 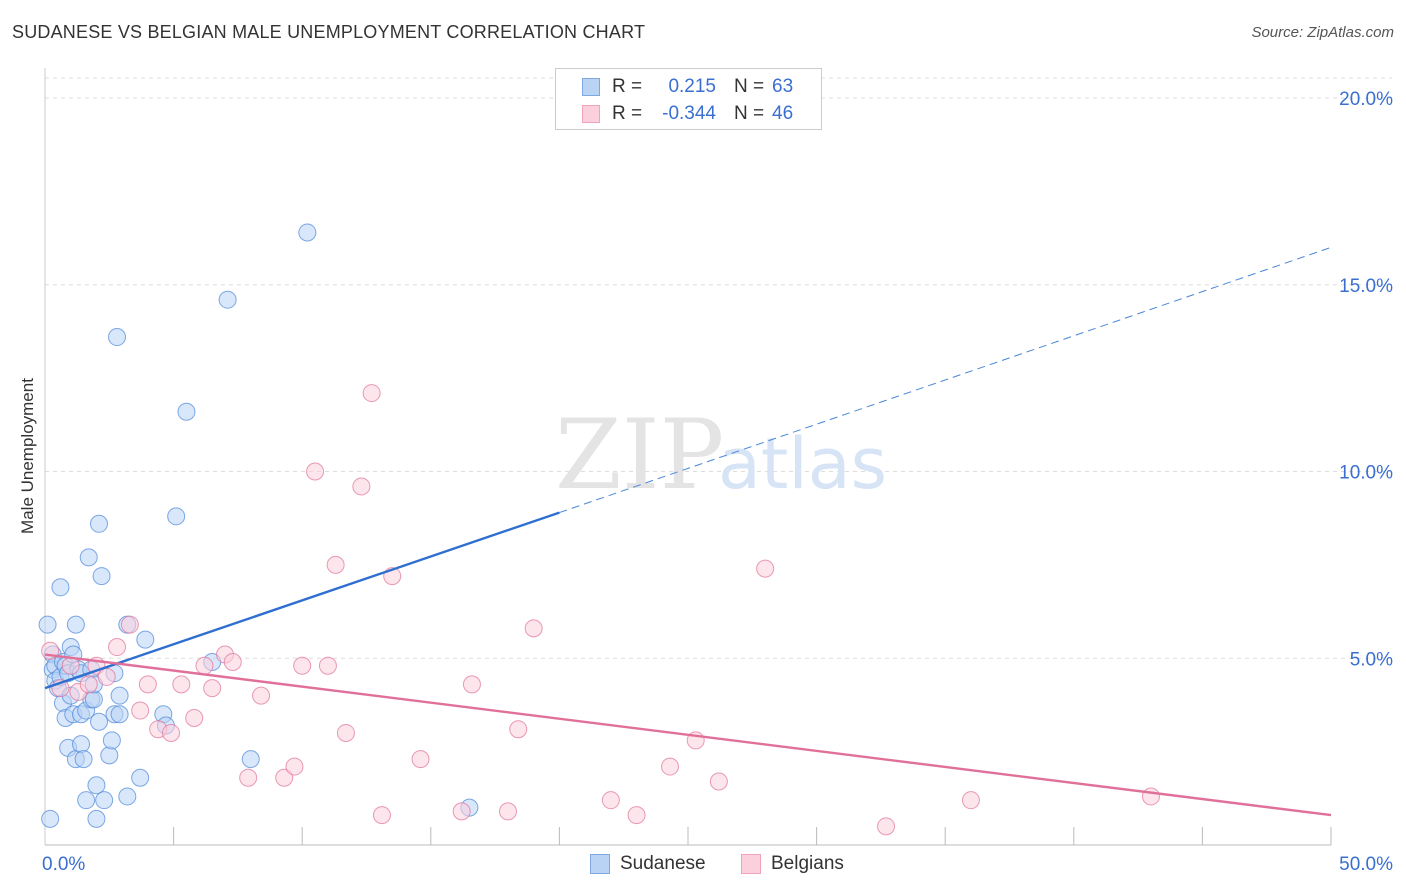 I want to click on legend: Sudanese Belgians, so click(x=703, y=865).